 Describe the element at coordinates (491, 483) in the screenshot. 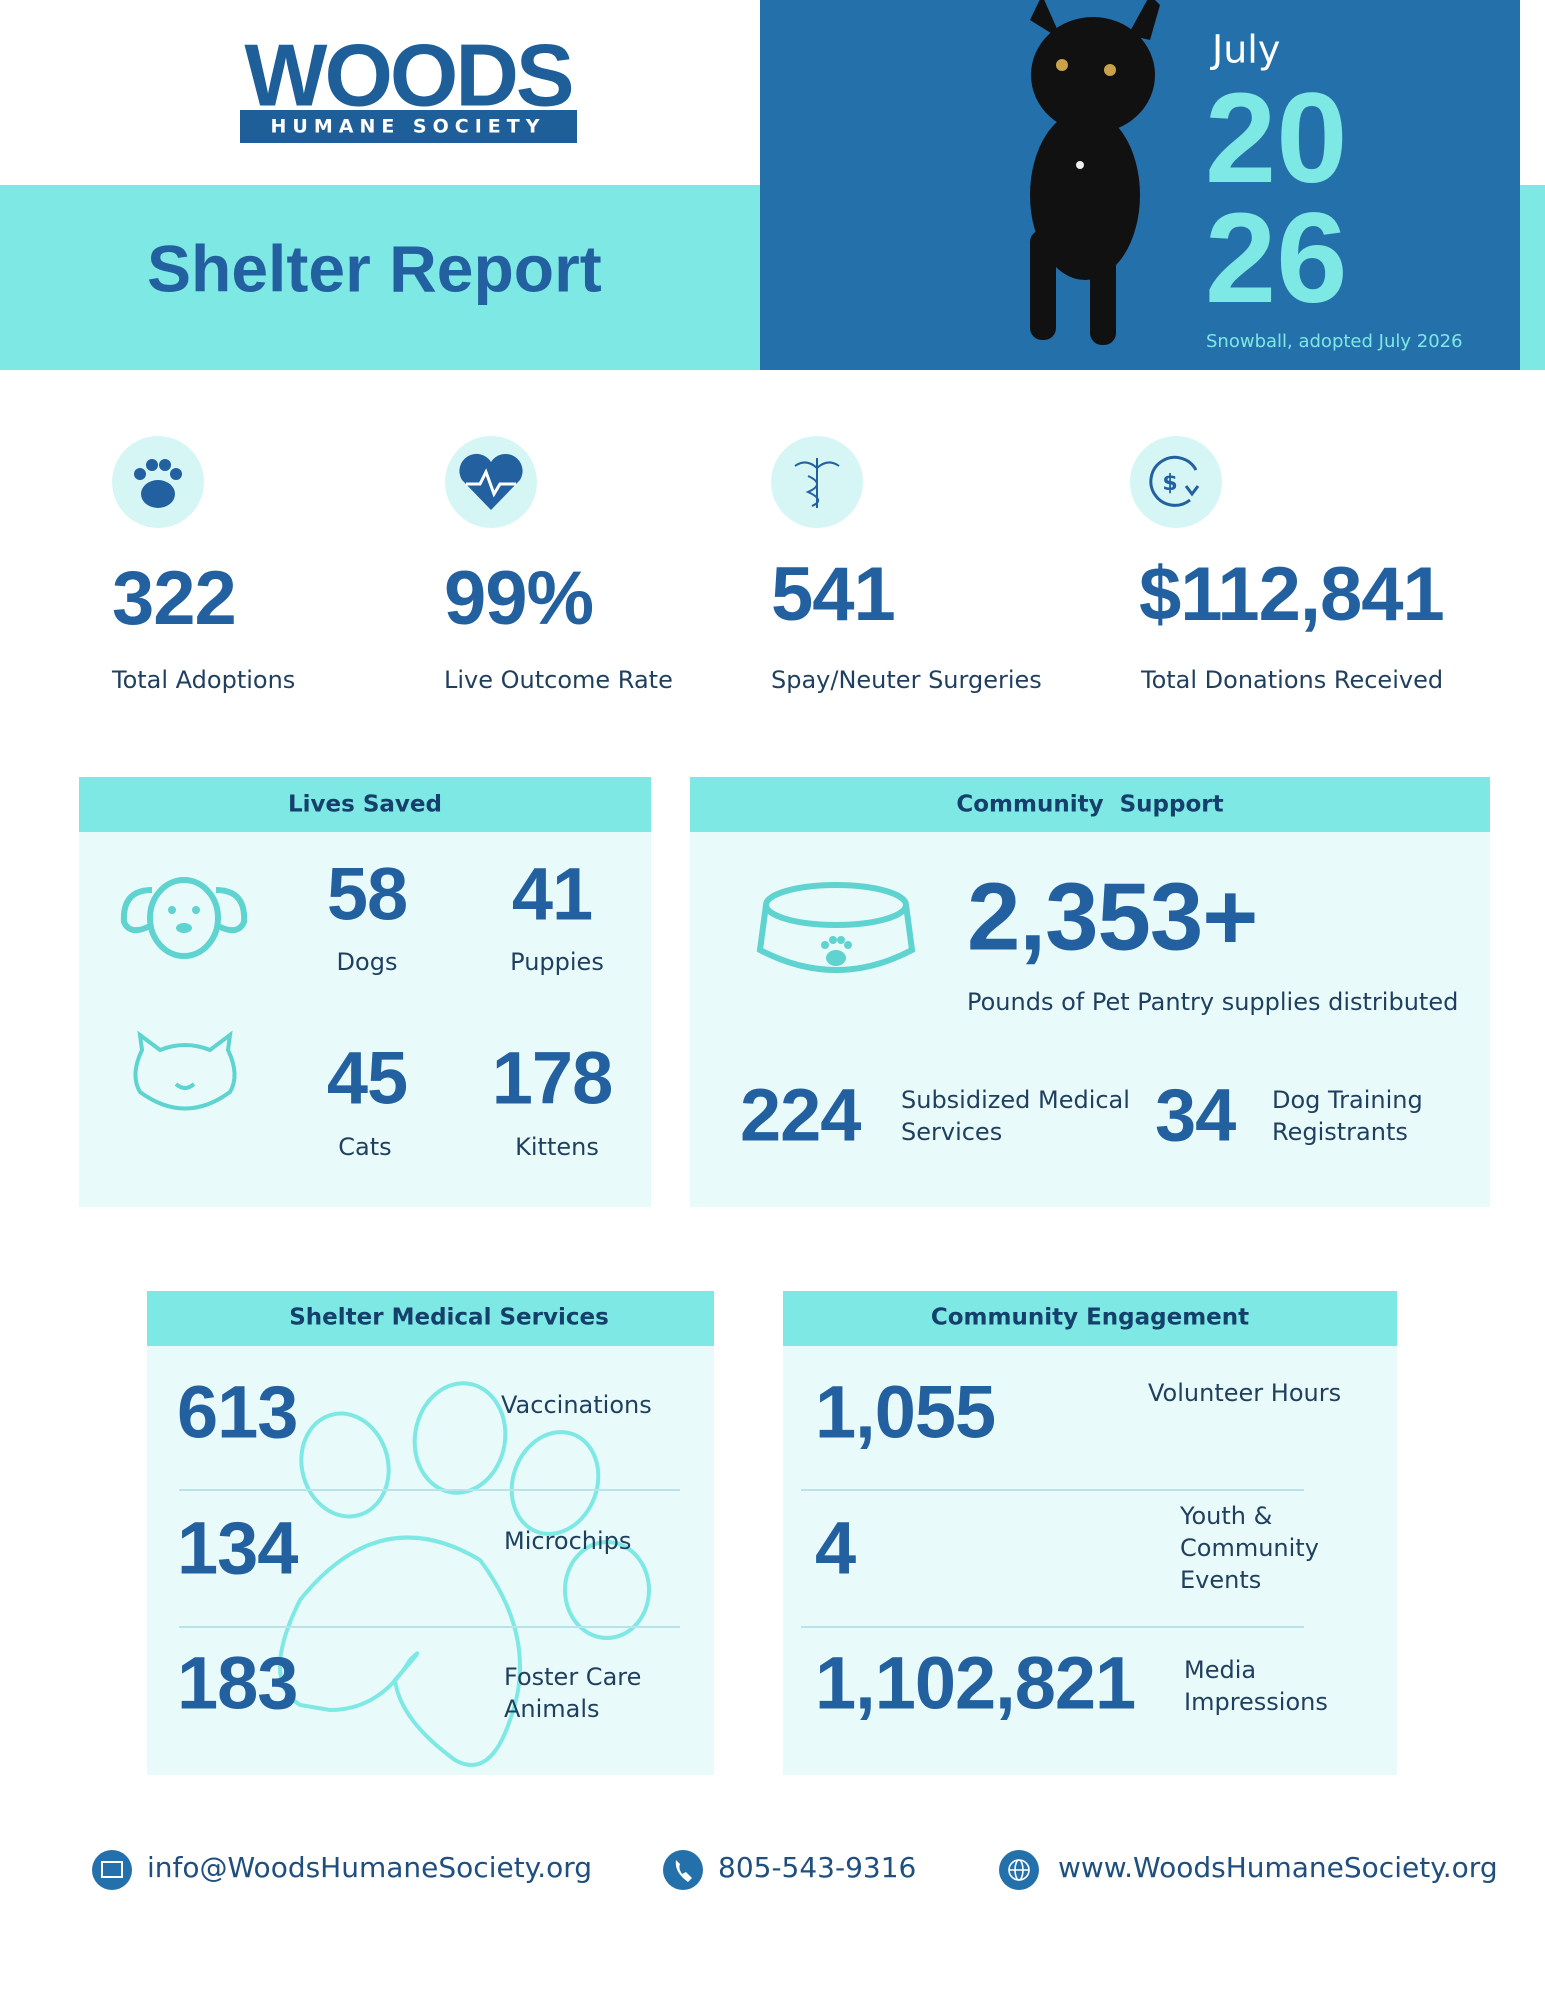

I see `pulse-line` at that location.